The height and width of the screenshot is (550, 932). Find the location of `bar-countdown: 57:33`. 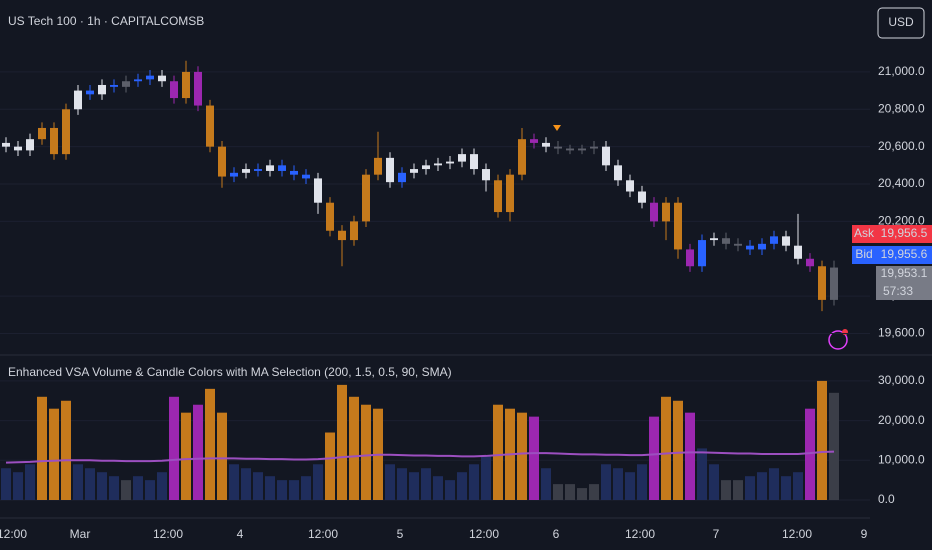

bar-countdown: 57:33 is located at coordinates (898, 291).